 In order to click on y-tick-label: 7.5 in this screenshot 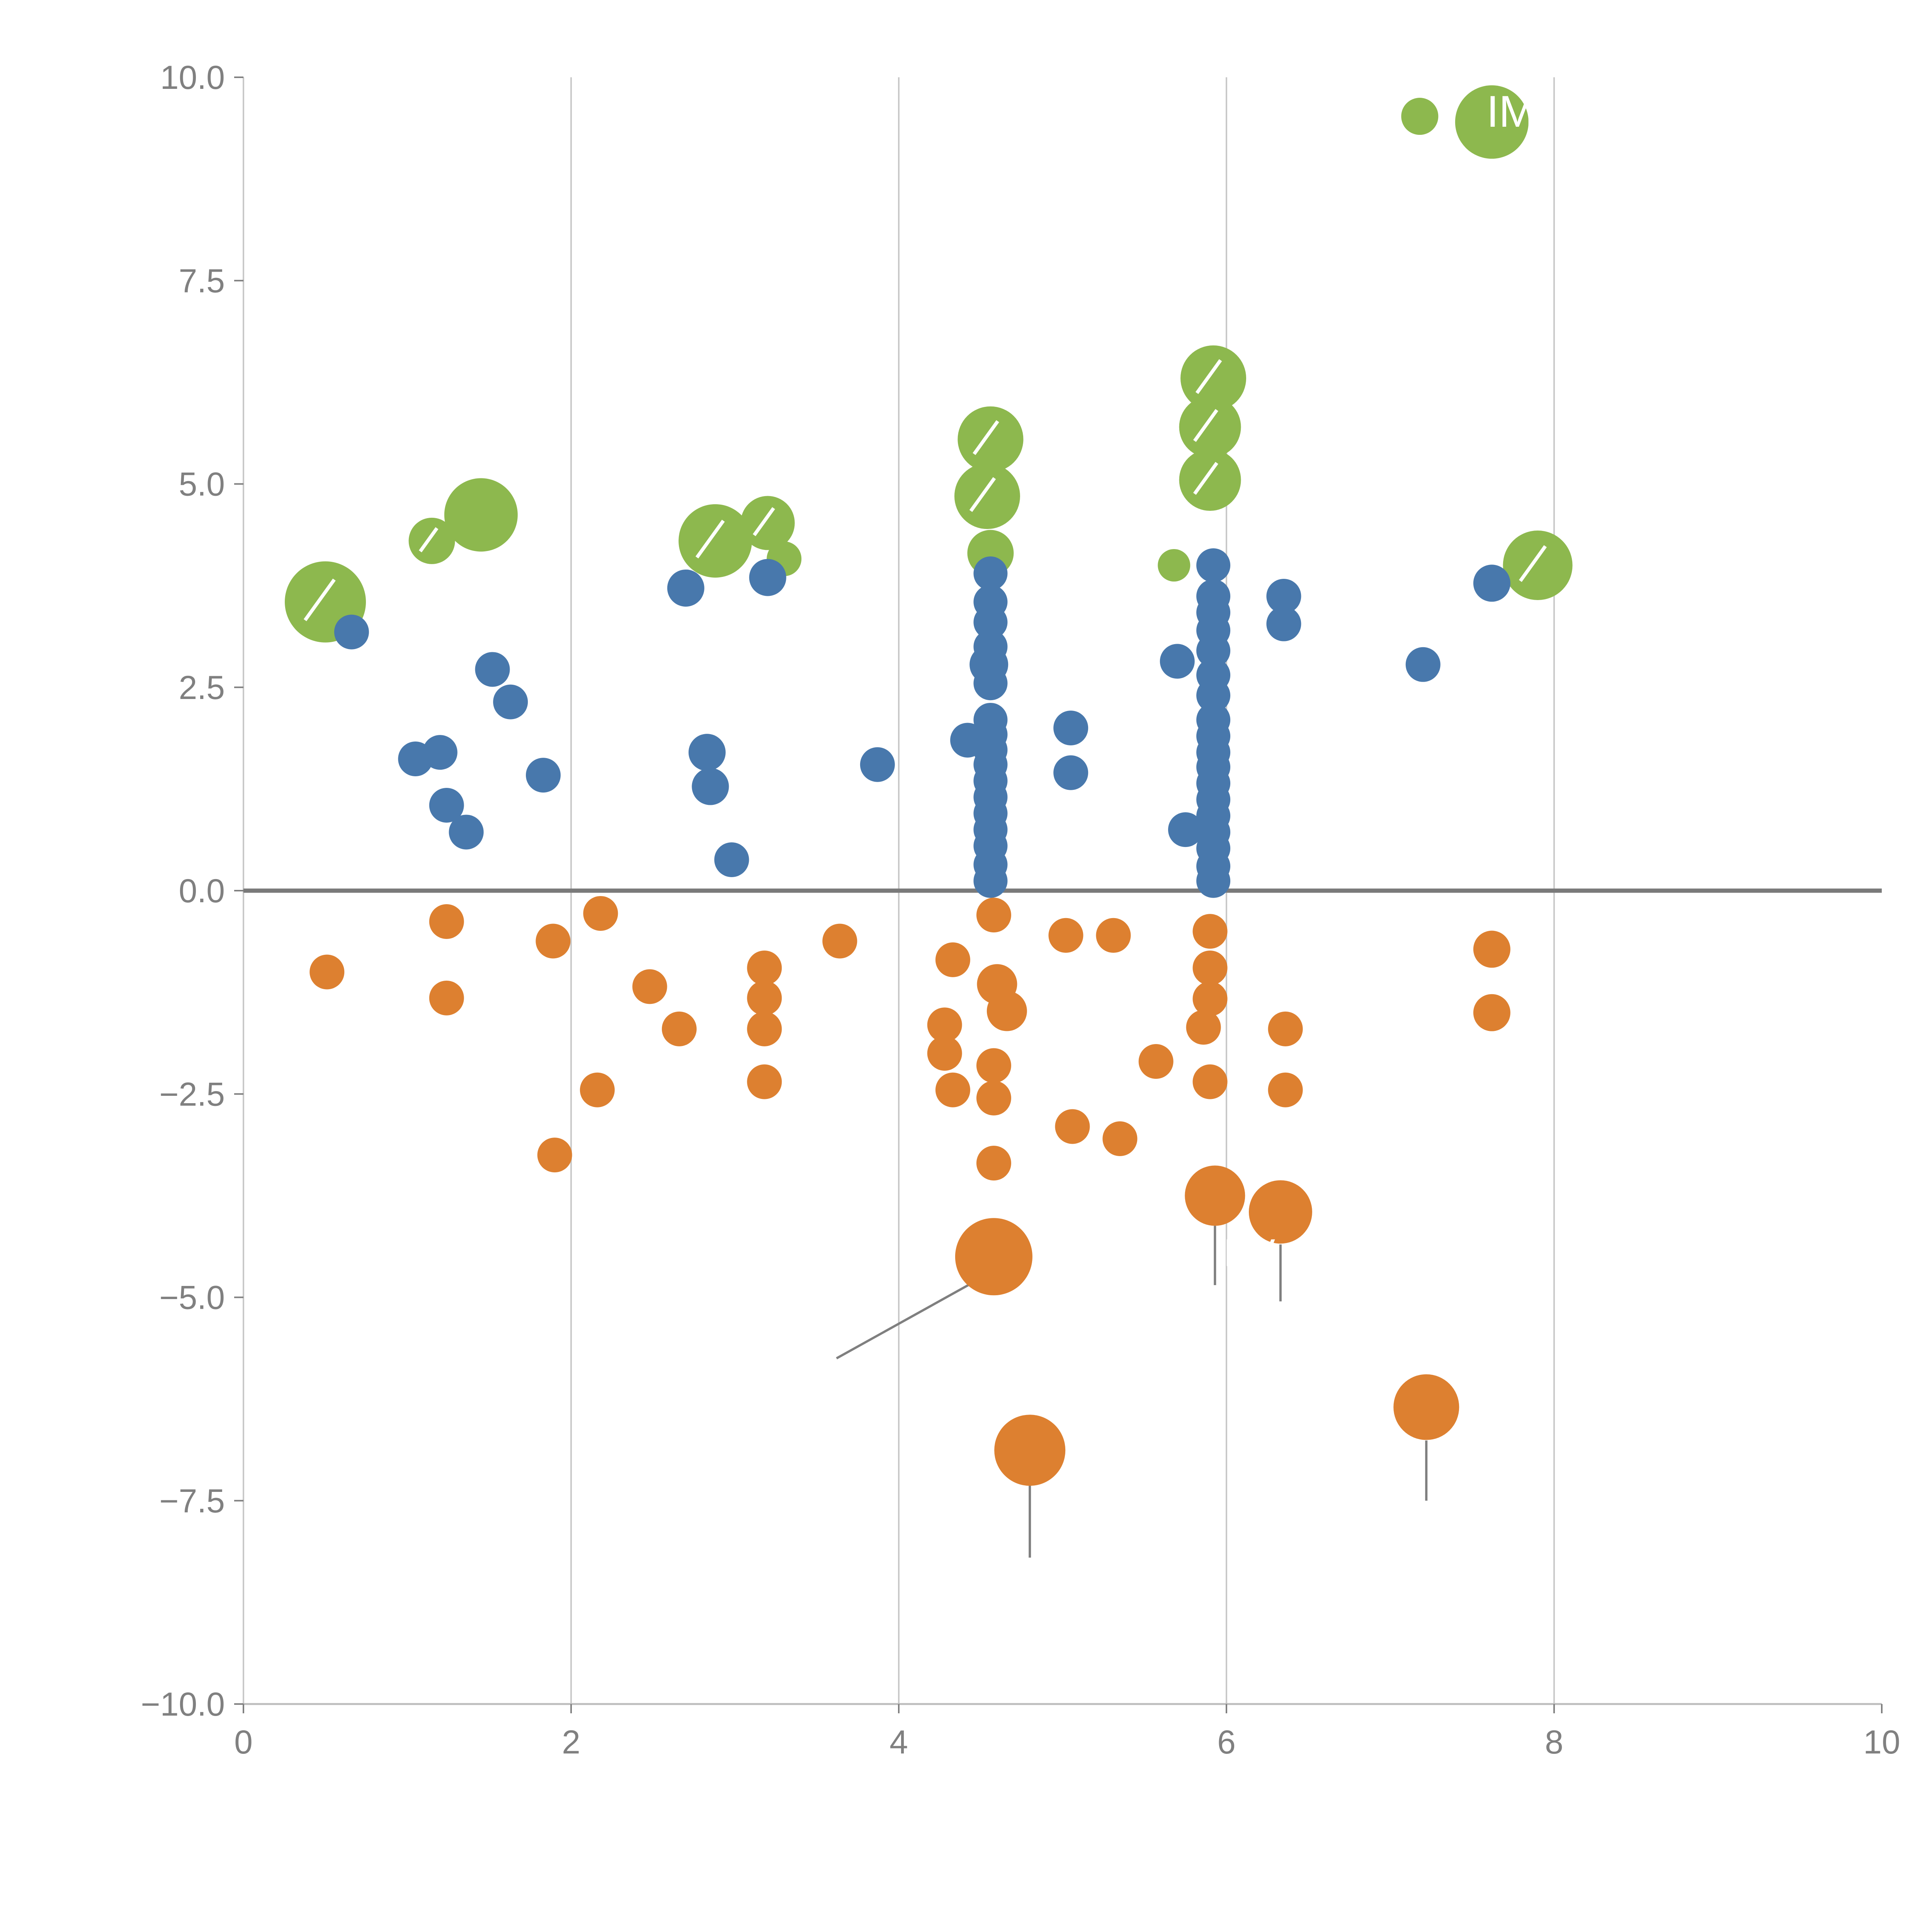, I will do `click(202, 280)`.